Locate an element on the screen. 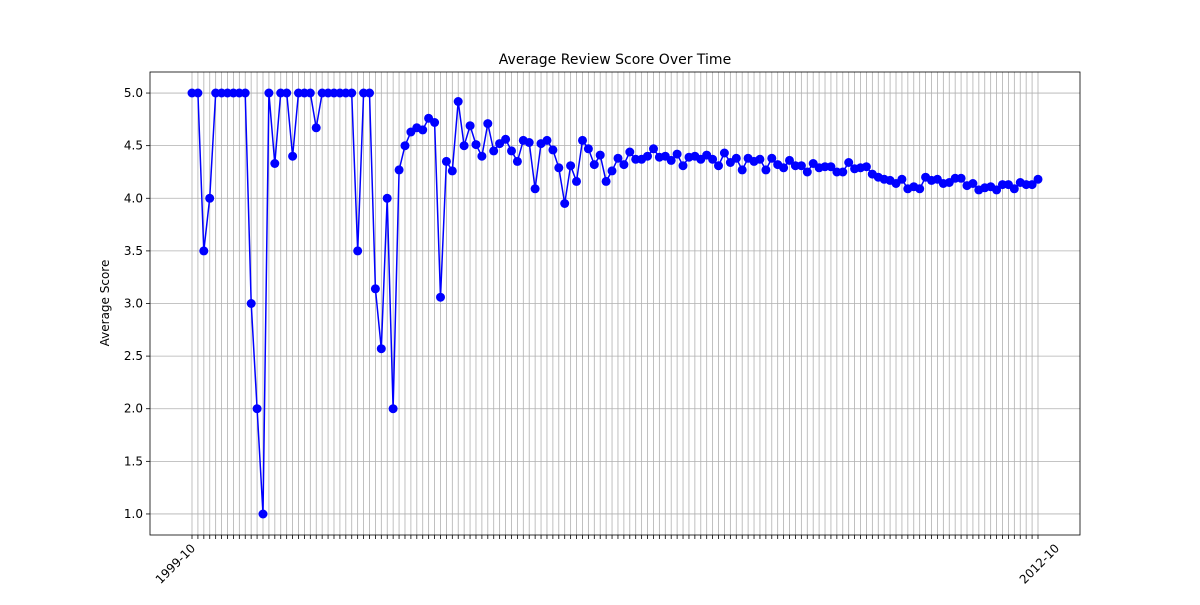 The image size is (1200, 605). y-tick-label: 4.0 is located at coordinates (133, 198).